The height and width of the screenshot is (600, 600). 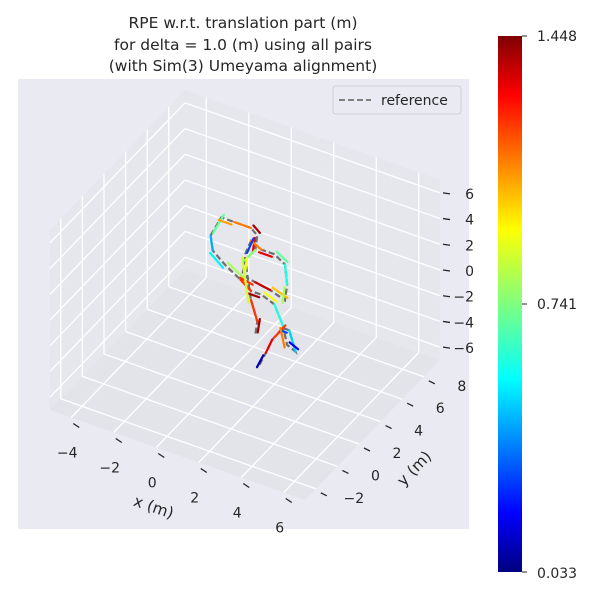 I want to click on colorbar-ticks: 1.448 0.741 0.033, so click(x=549, y=305).